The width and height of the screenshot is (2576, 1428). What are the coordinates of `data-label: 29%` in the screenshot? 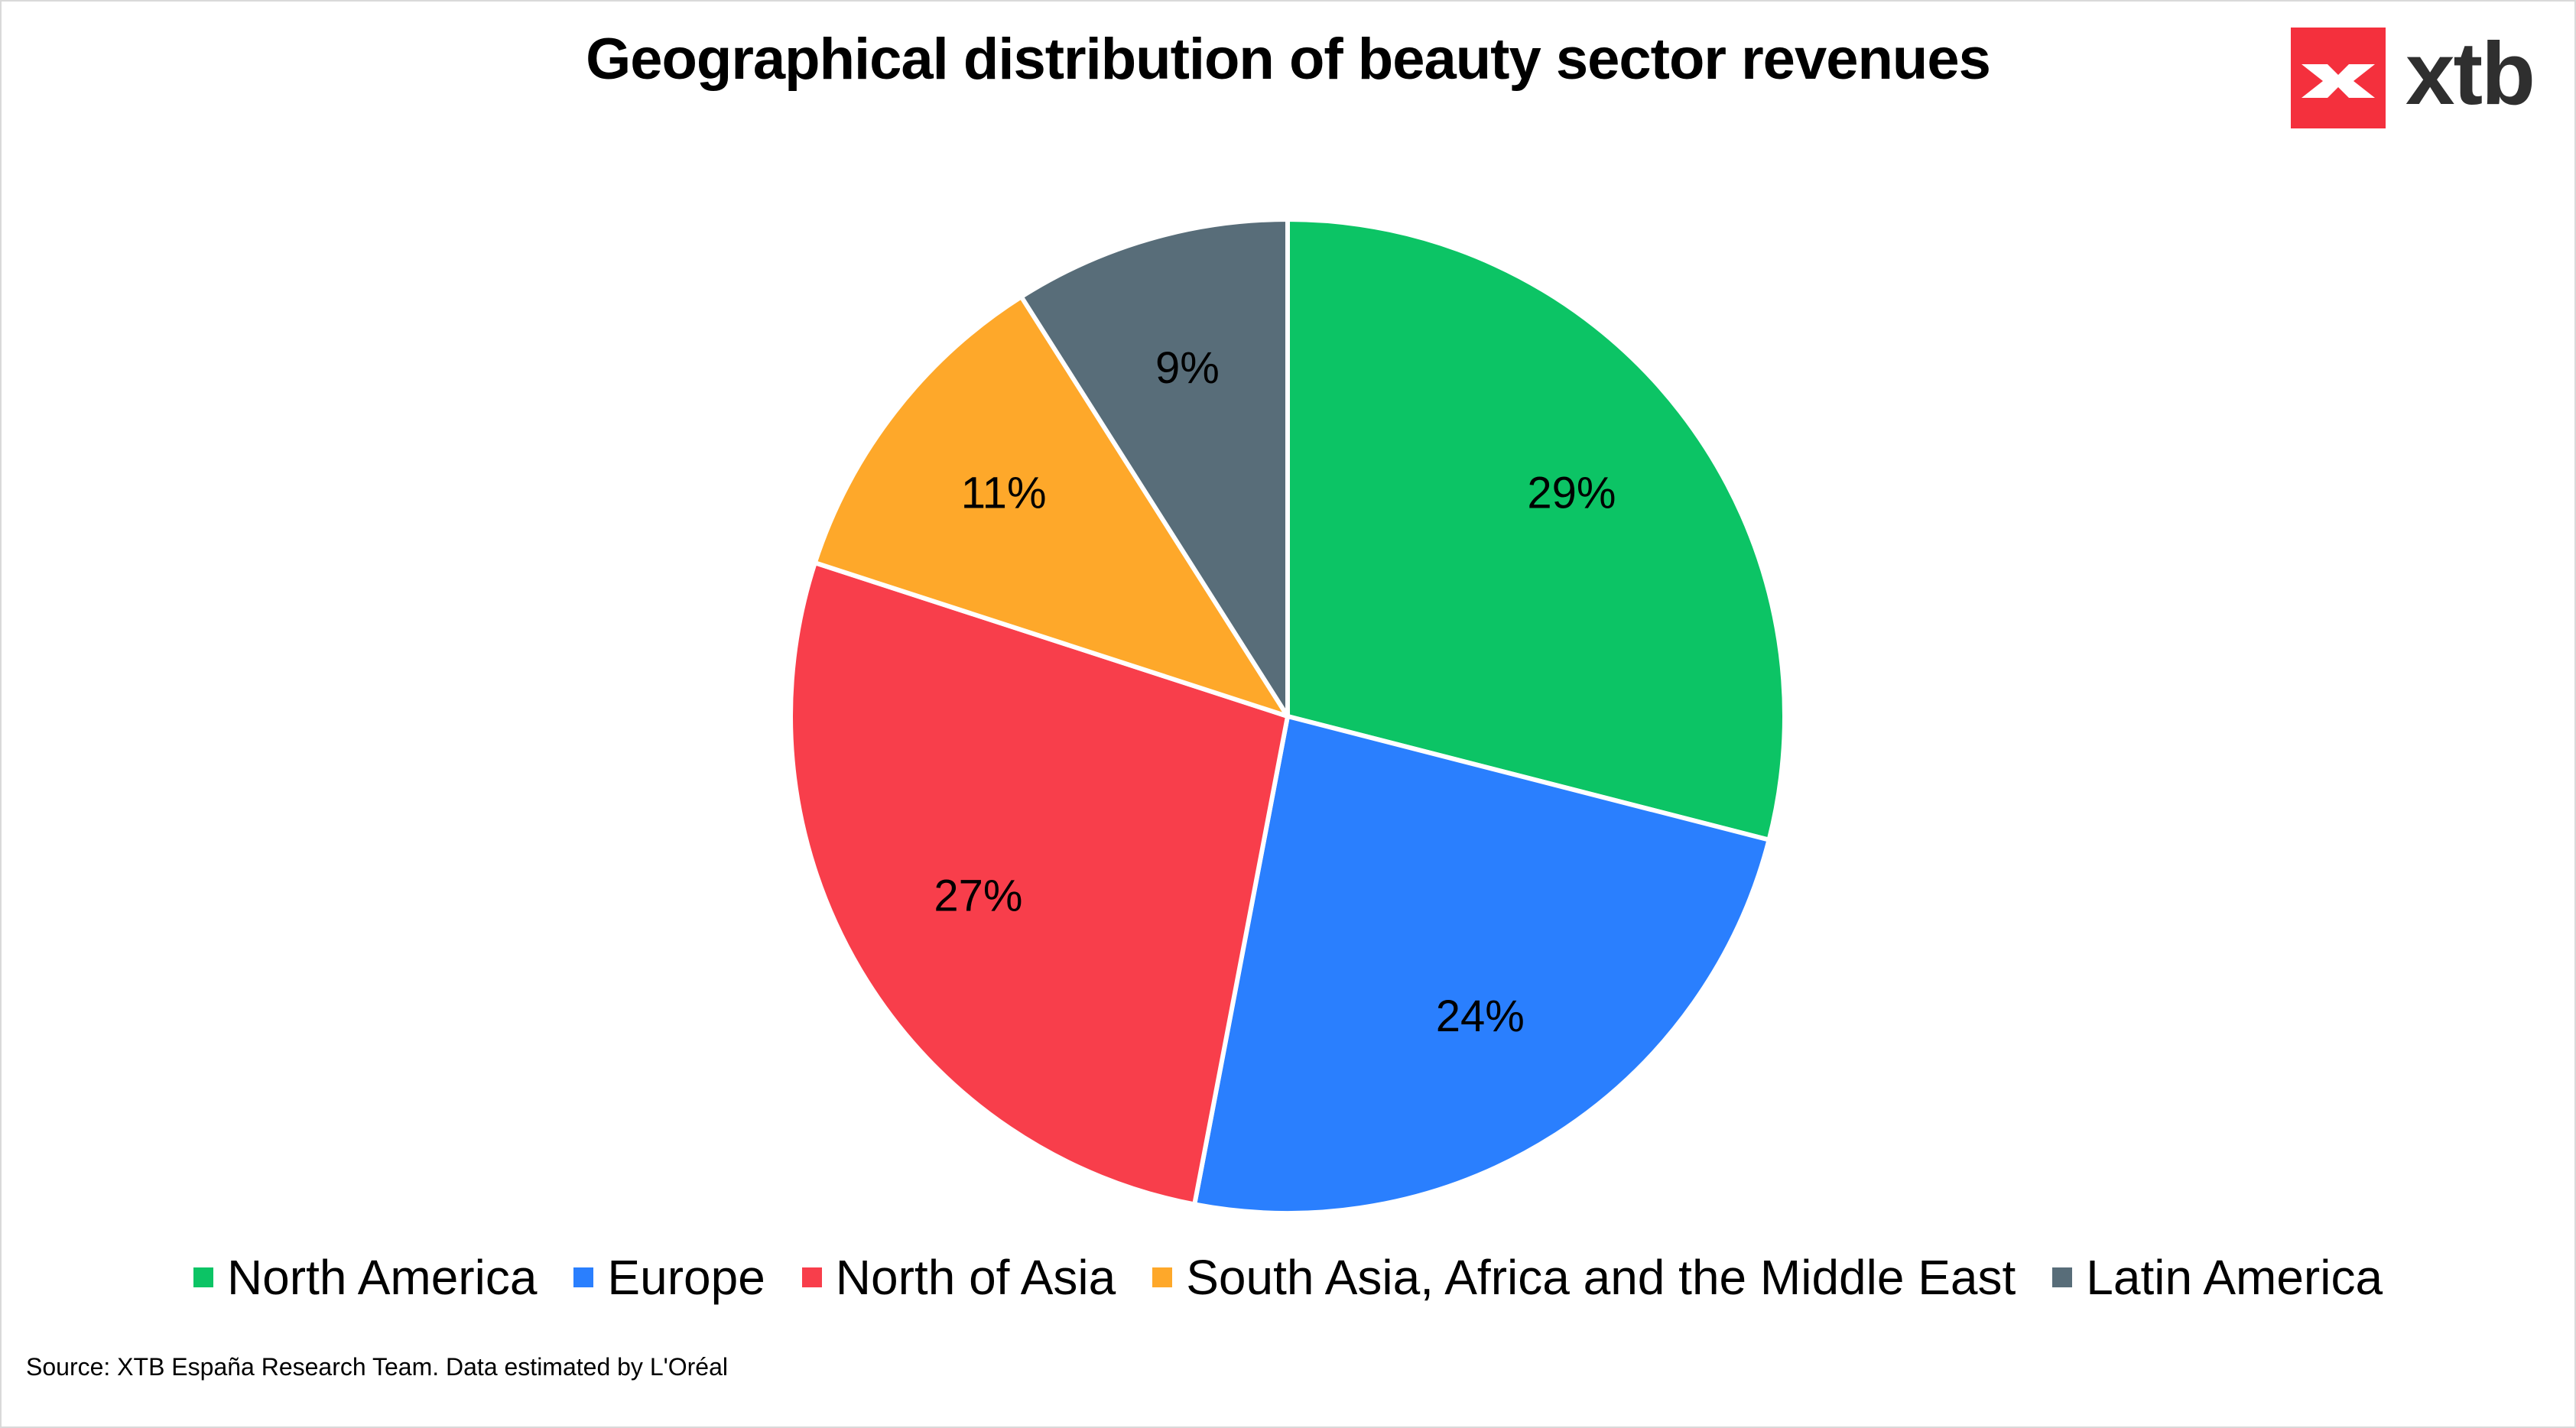 It's located at (1572, 493).